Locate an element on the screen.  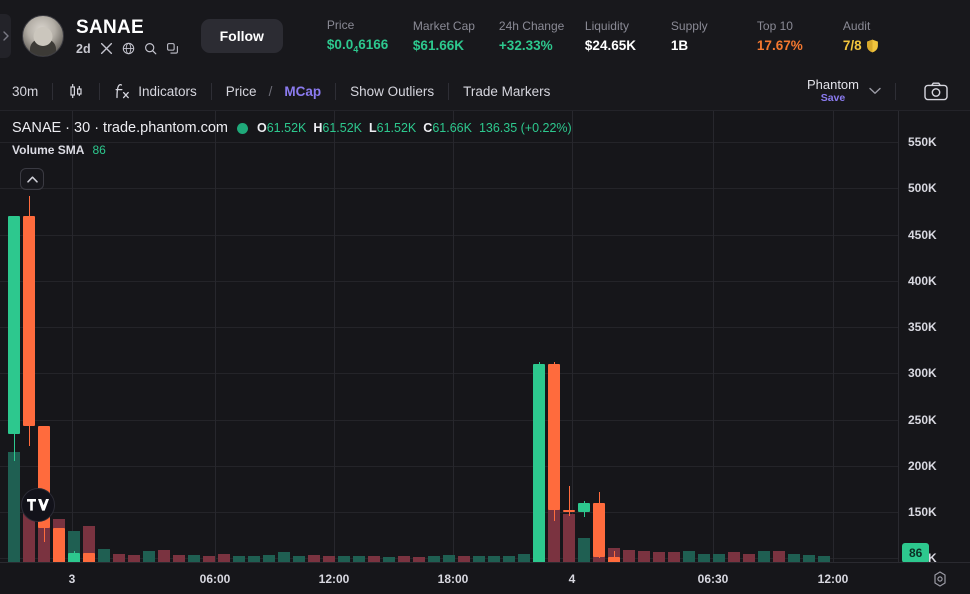
stat-value: +32.33% is located at coordinates (525, 45).